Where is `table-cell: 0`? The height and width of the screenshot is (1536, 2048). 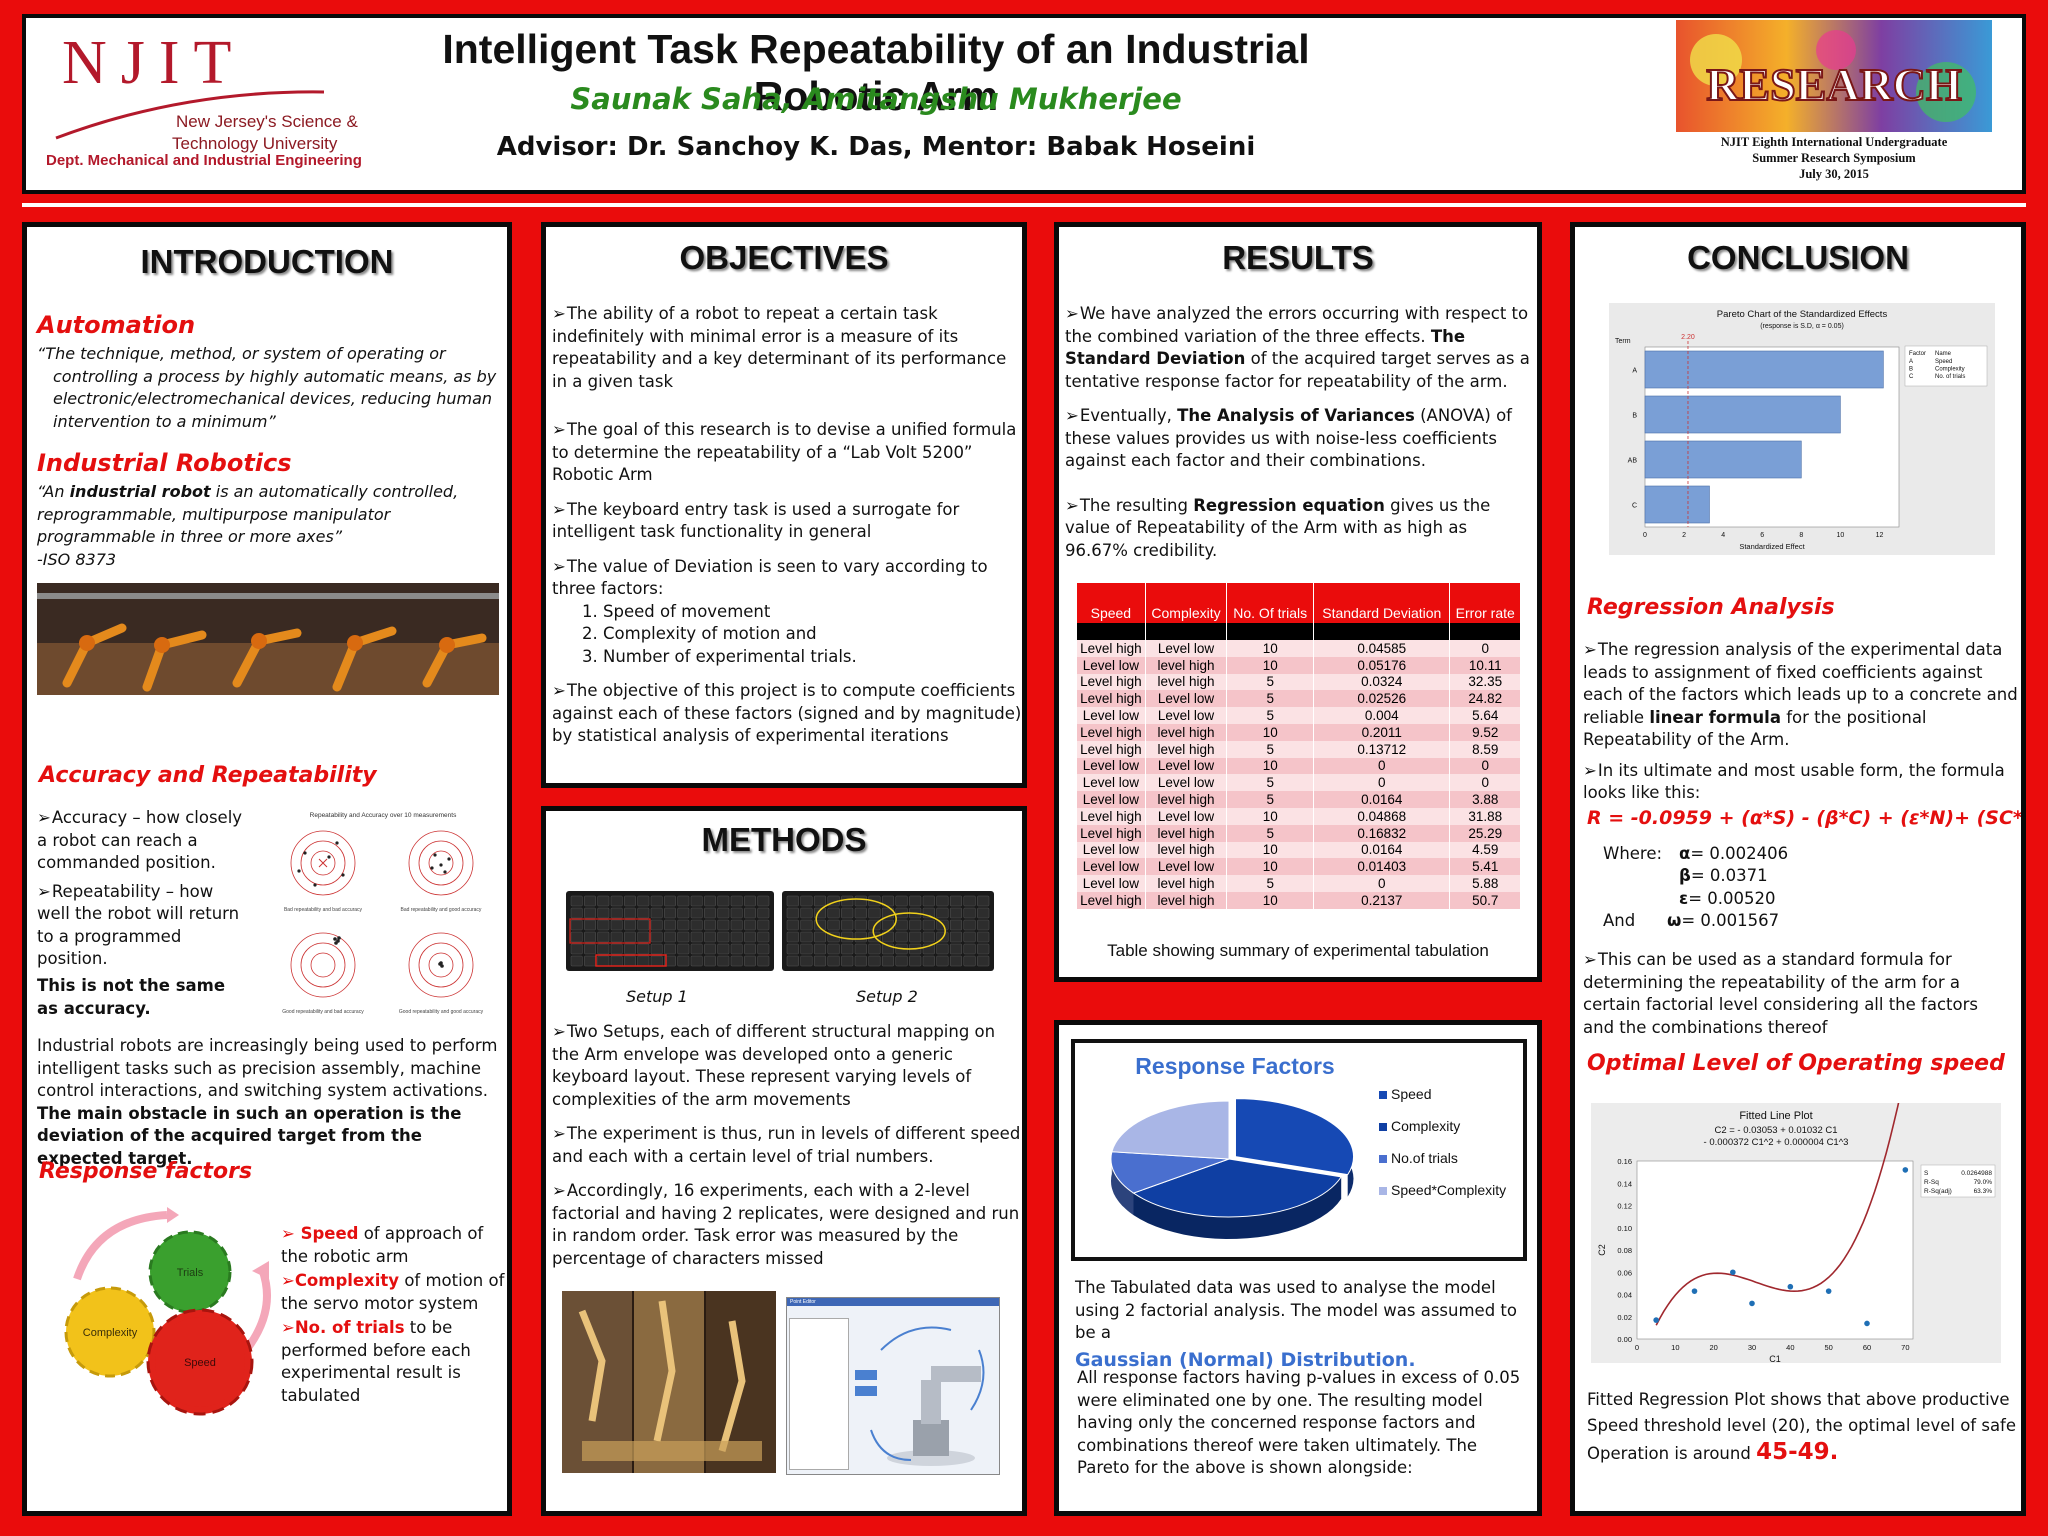 table-cell: 0 is located at coordinates (1382, 766).